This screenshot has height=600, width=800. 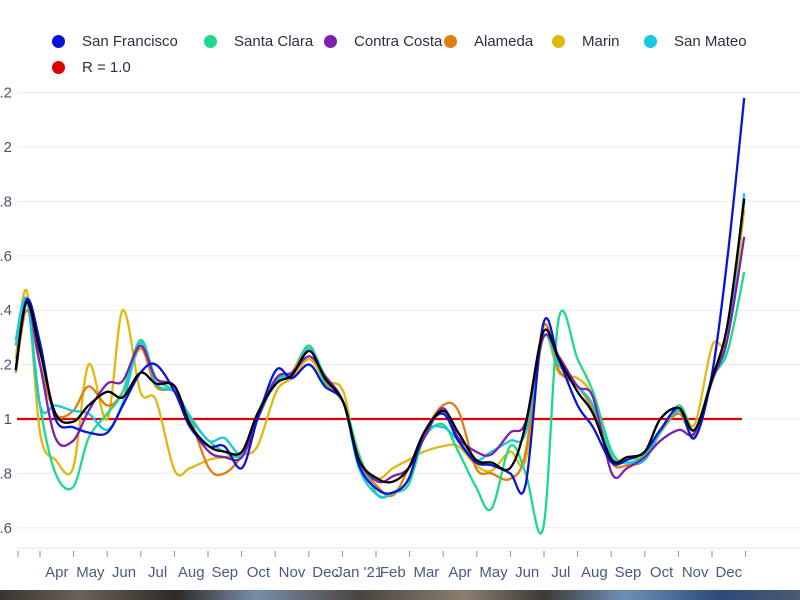 I want to click on legend-item-alameda: Alameda, so click(x=488, y=41).